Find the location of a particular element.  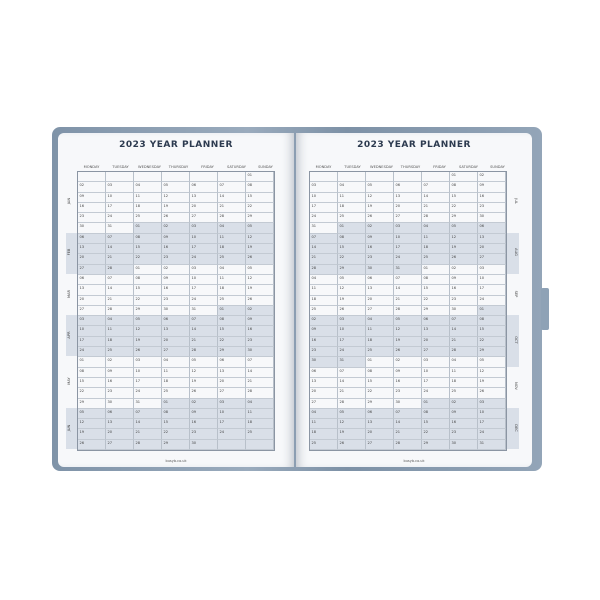

day-cell: 12 is located at coordinates (352, 290).